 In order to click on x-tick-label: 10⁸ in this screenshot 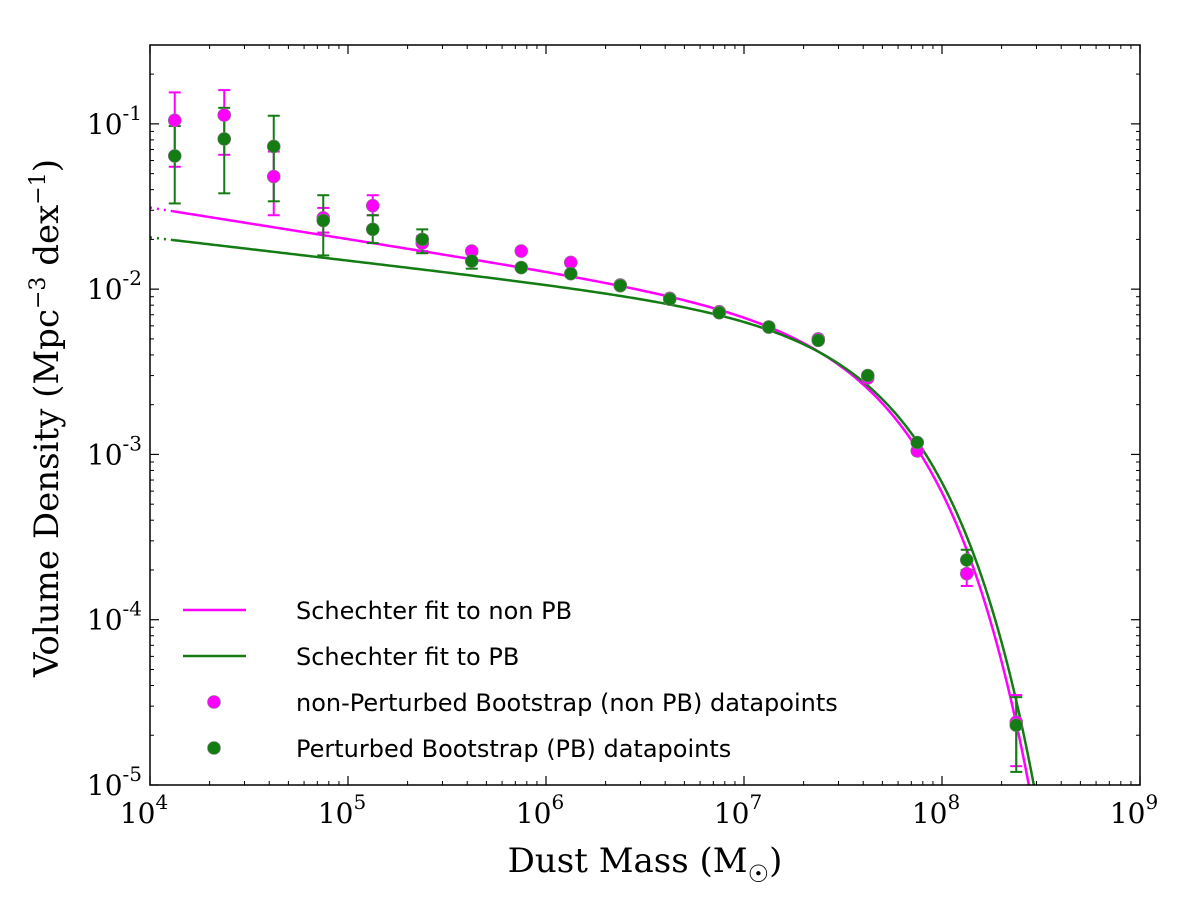, I will do `click(936, 810)`.